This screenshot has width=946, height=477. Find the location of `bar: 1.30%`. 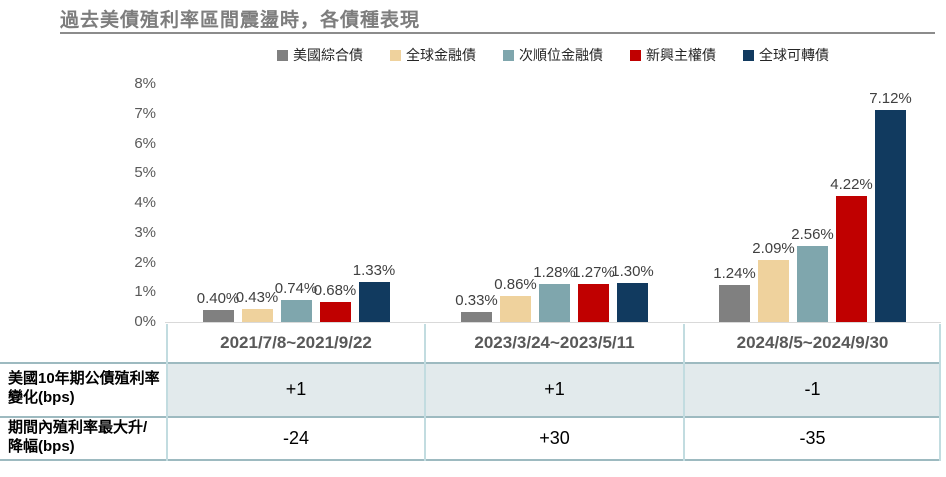

bar: 1.30% is located at coordinates (632, 292).